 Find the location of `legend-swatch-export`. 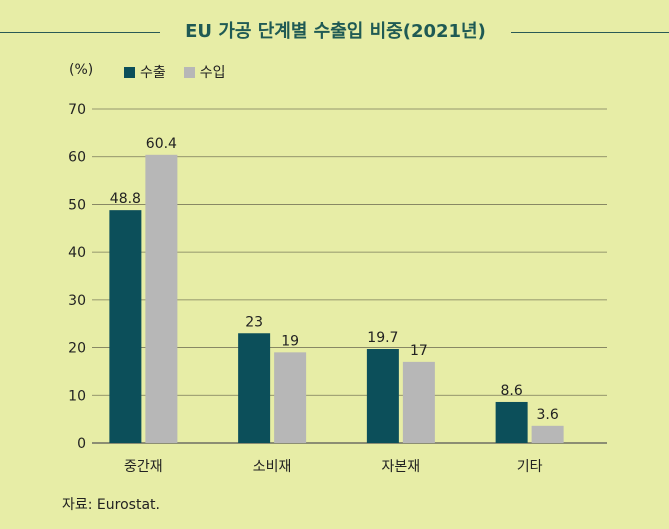

legend-swatch-export is located at coordinates (129, 72).